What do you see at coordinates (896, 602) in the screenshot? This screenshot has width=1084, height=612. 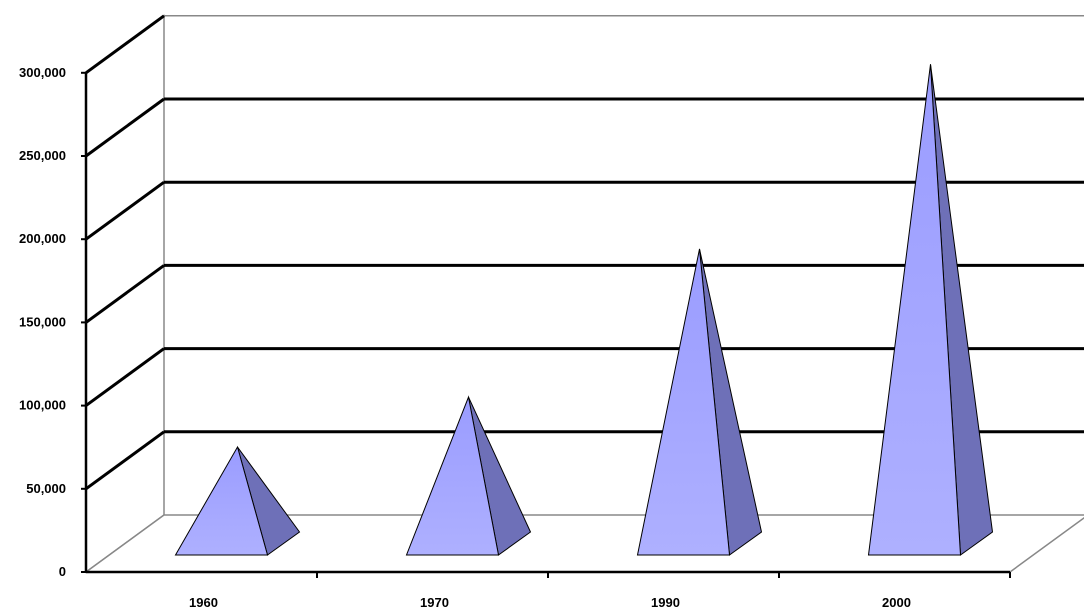 I see `x-tick-label: 2000` at bounding box center [896, 602].